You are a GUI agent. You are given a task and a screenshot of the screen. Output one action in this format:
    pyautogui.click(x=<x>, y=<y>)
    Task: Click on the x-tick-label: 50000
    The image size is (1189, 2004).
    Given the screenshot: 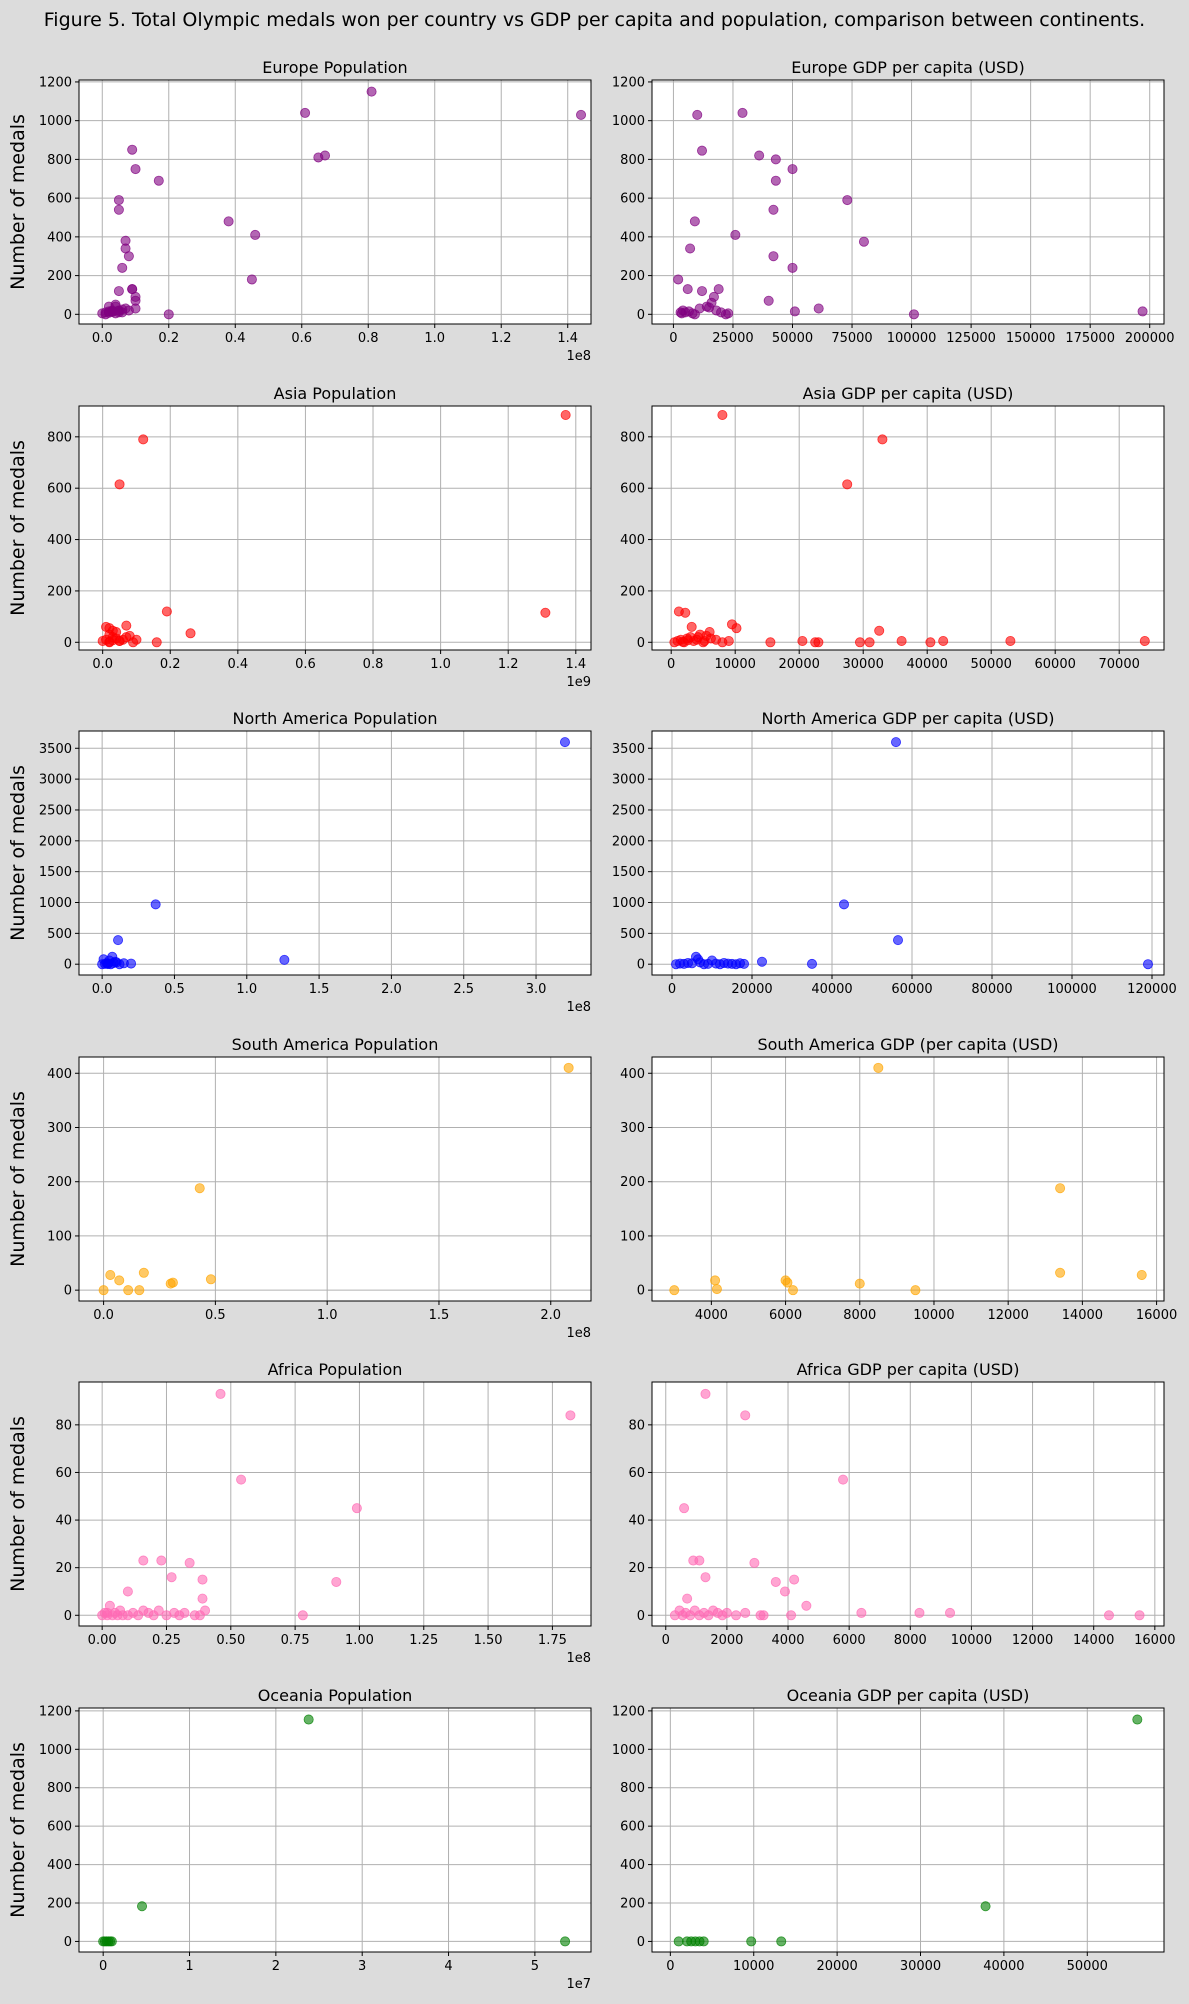 What is the action you would take?
    pyautogui.click(x=792, y=338)
    